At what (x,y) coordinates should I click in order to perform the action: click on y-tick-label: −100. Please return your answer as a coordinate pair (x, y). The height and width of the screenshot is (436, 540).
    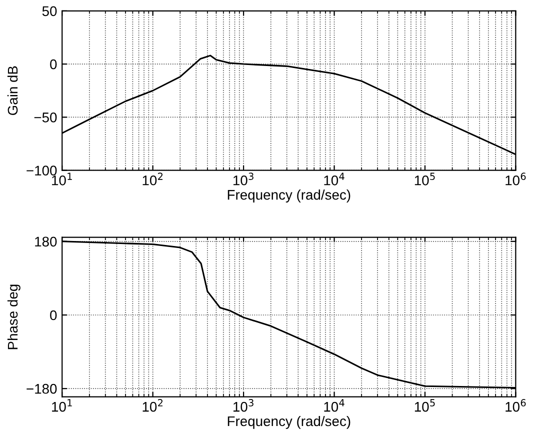
    Looking at the image, I should click on (41, 171).